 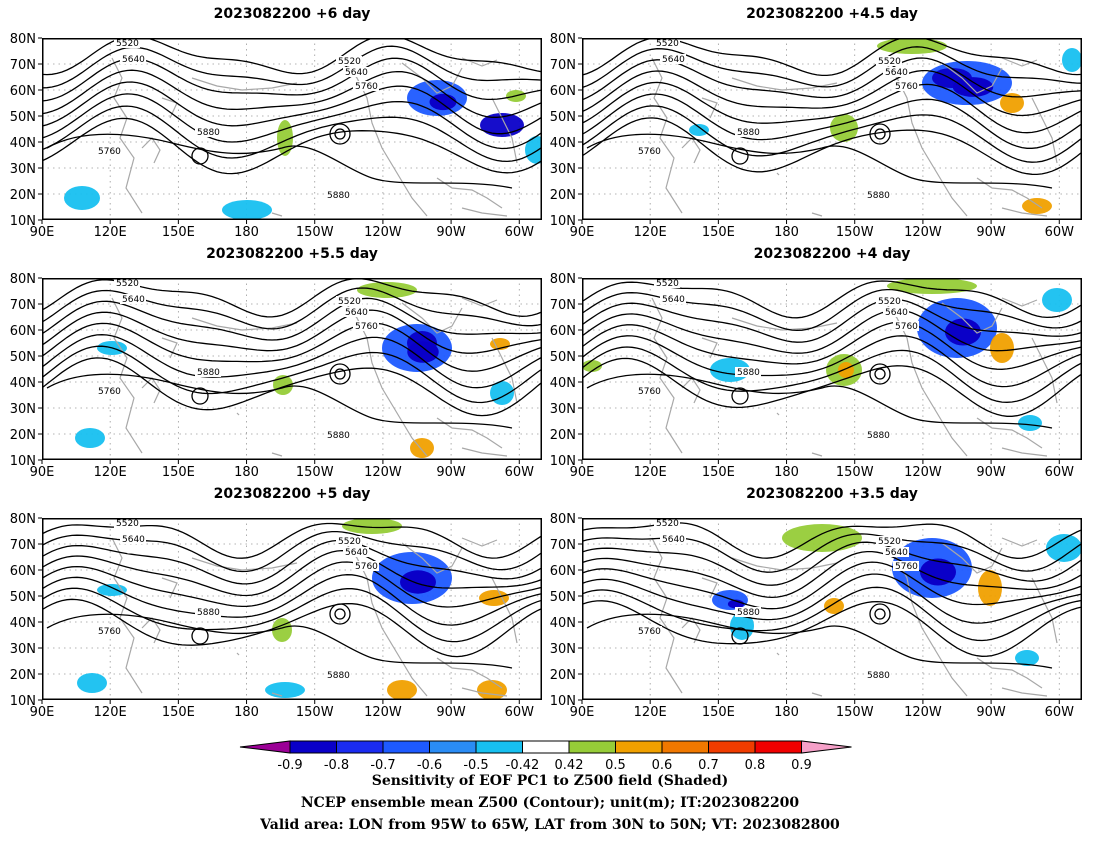 I want to click on shading-blob-orange, so click(x=1002, y=348).